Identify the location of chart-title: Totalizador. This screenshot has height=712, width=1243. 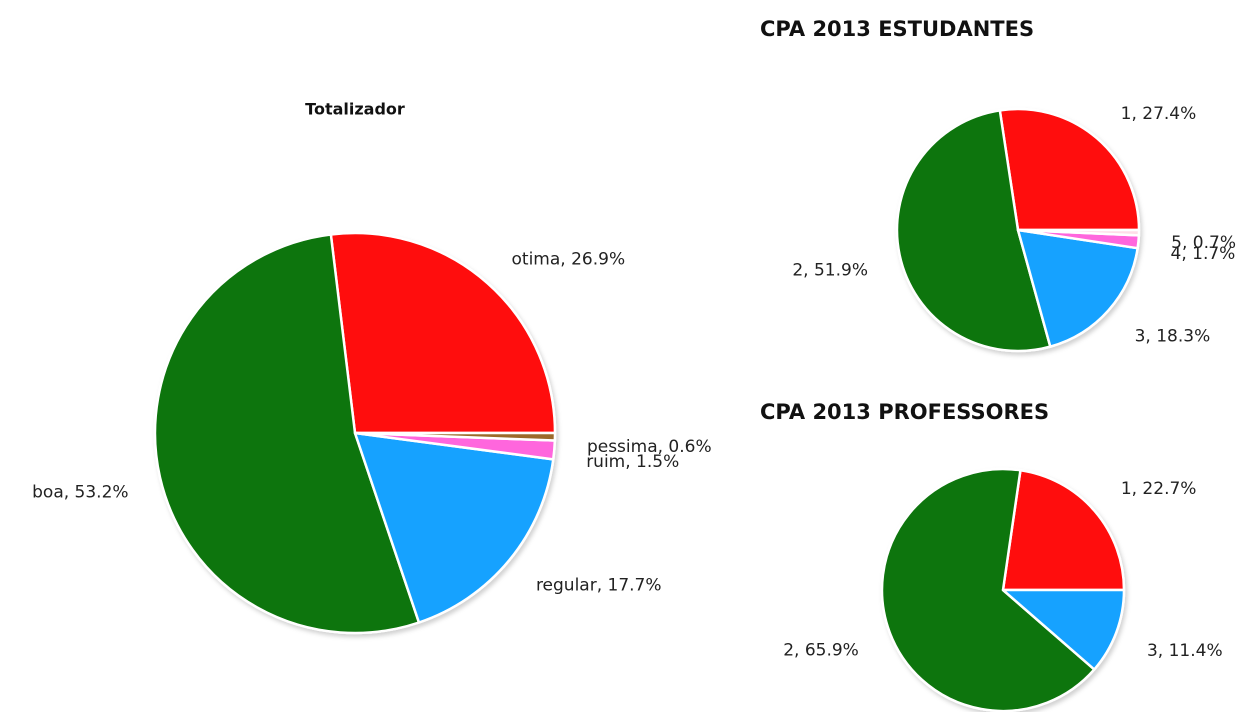
(355, 109).